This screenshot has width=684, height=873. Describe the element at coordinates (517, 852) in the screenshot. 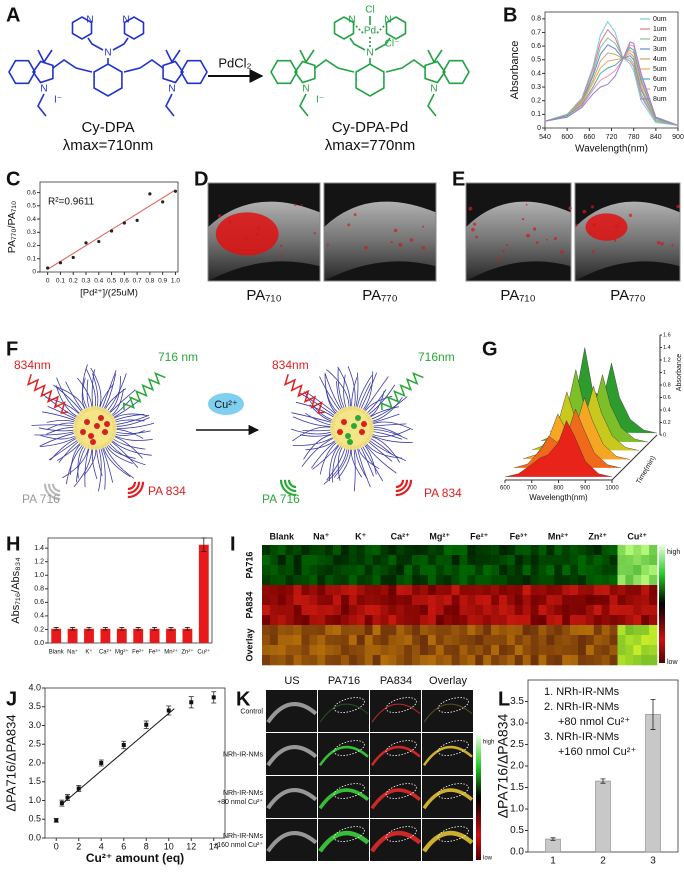

I see `y-tick-label: 0.0` at that location.